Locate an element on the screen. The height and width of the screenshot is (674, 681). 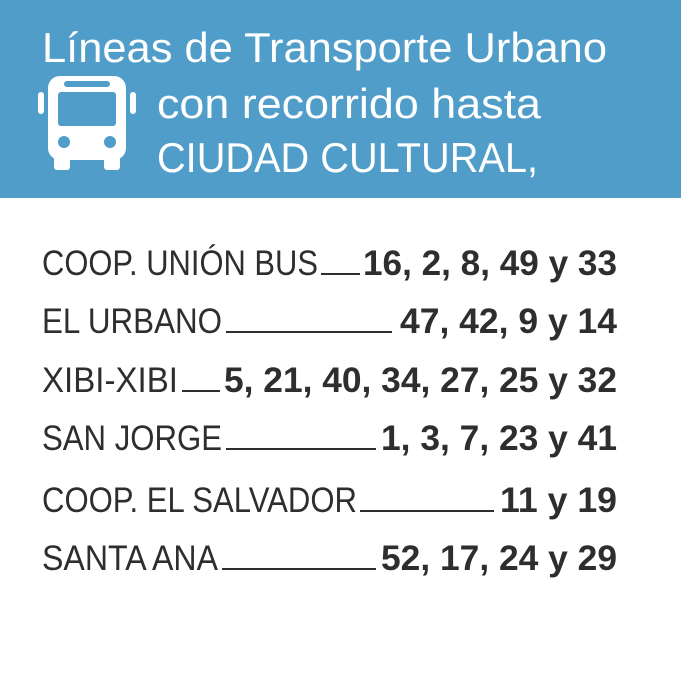
company-name: SANTA ANA is located at coordinates (130, 558).